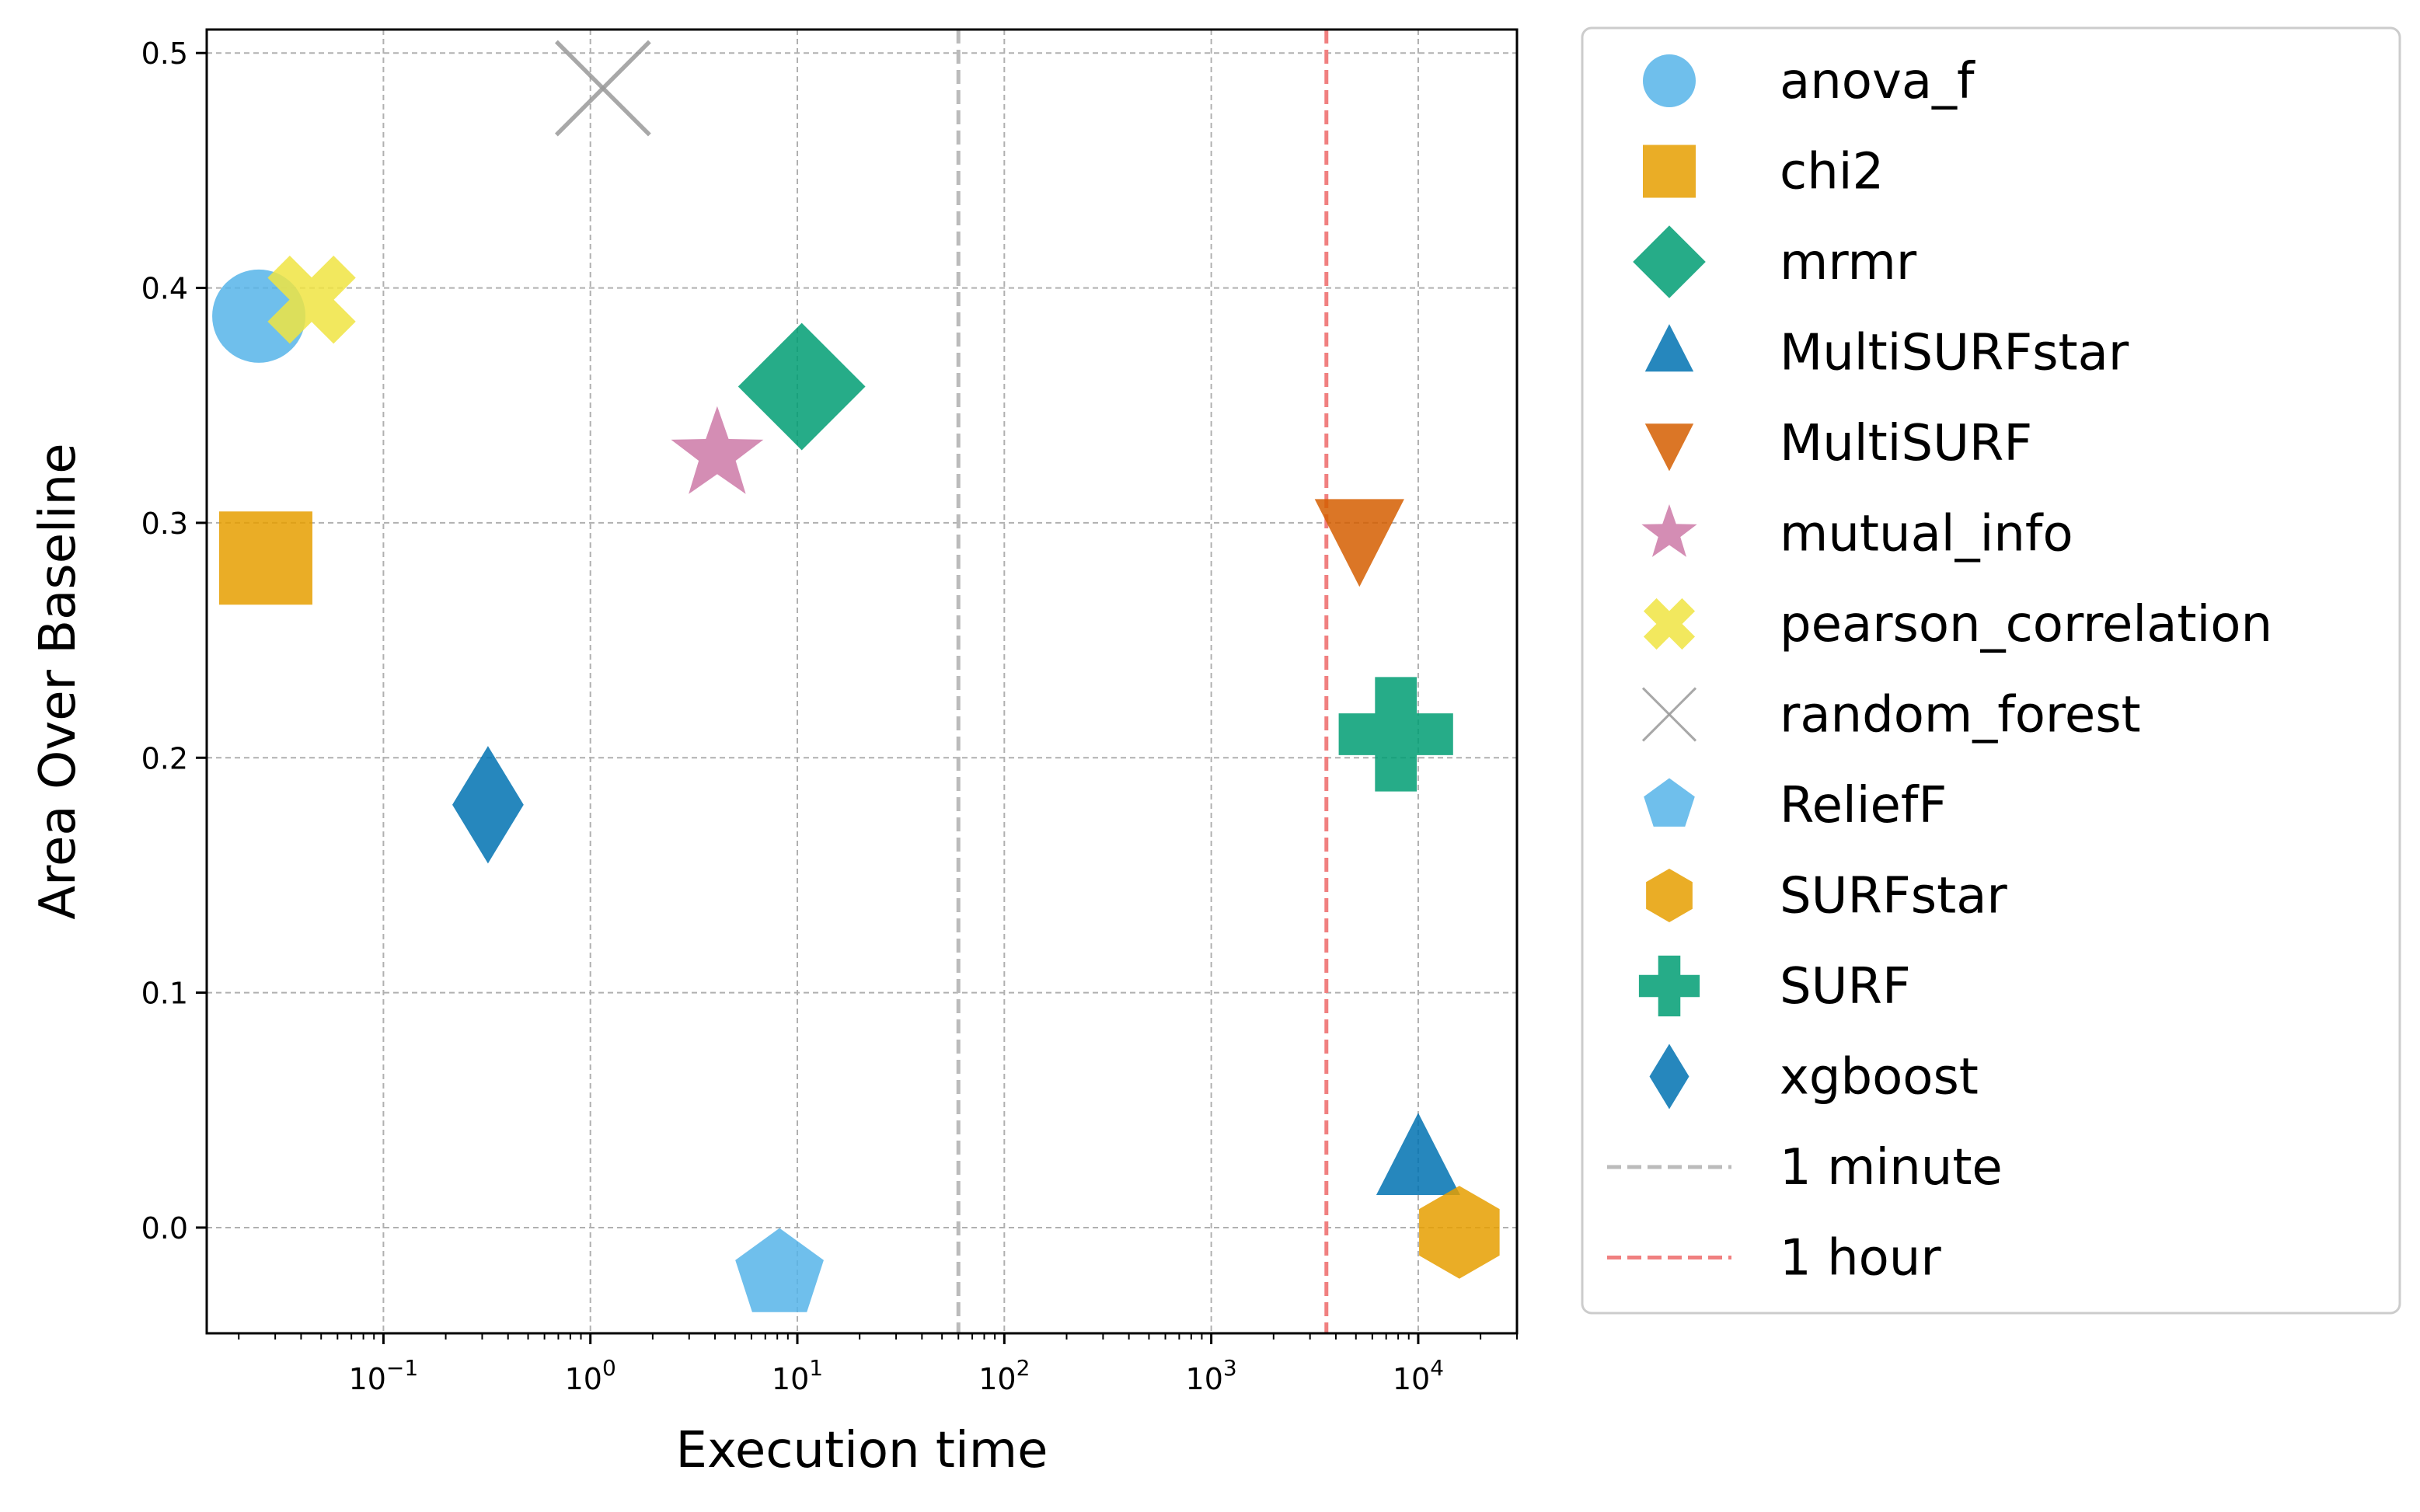 This screenshot has width=2420, height=1512. I want to click on marker-SURFstar, so click(1459, 1232).